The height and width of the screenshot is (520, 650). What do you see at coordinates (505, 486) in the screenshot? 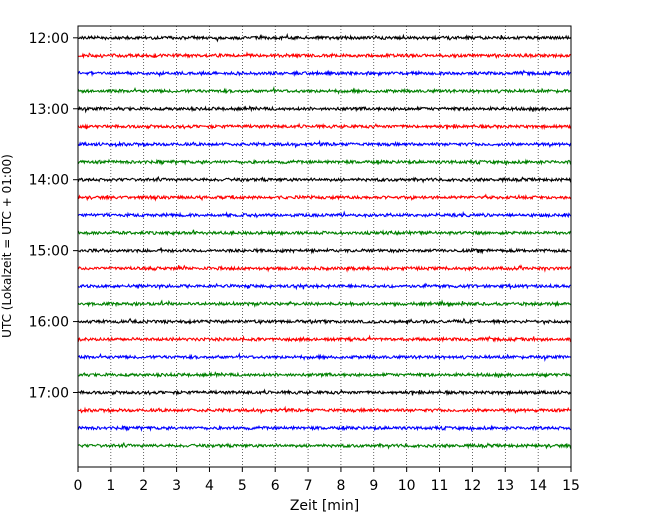
I see `x-tick-label: 13` at bounding box center [505, 486].